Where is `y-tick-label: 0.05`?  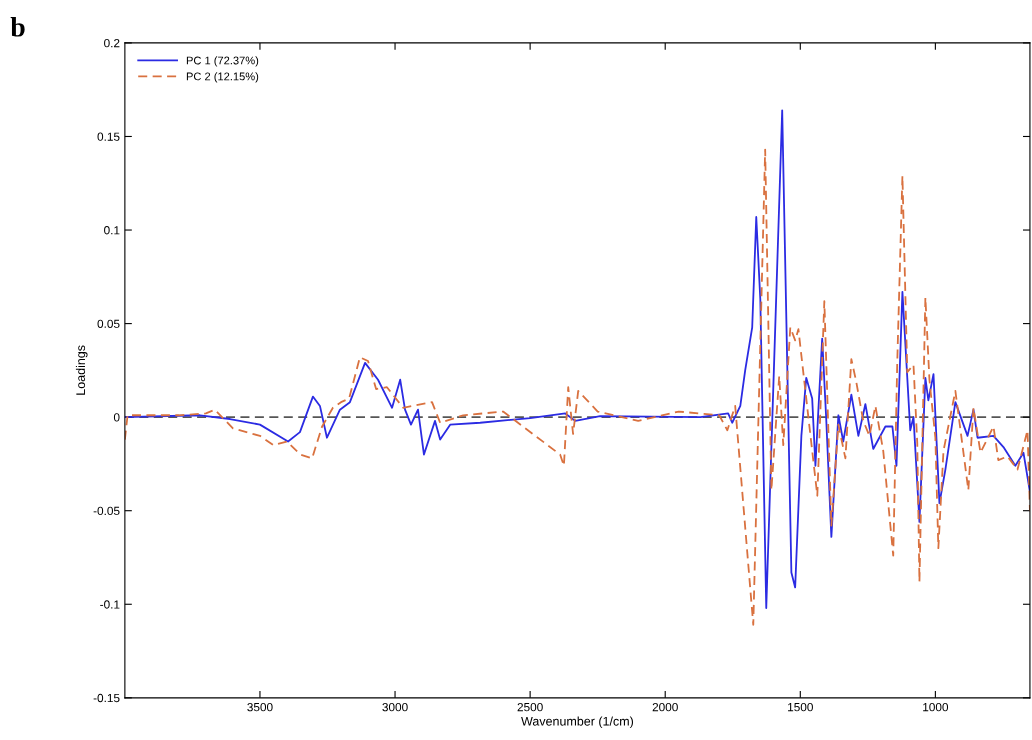
y-tick-label: 0.05 is located at coordinates (108, 323).